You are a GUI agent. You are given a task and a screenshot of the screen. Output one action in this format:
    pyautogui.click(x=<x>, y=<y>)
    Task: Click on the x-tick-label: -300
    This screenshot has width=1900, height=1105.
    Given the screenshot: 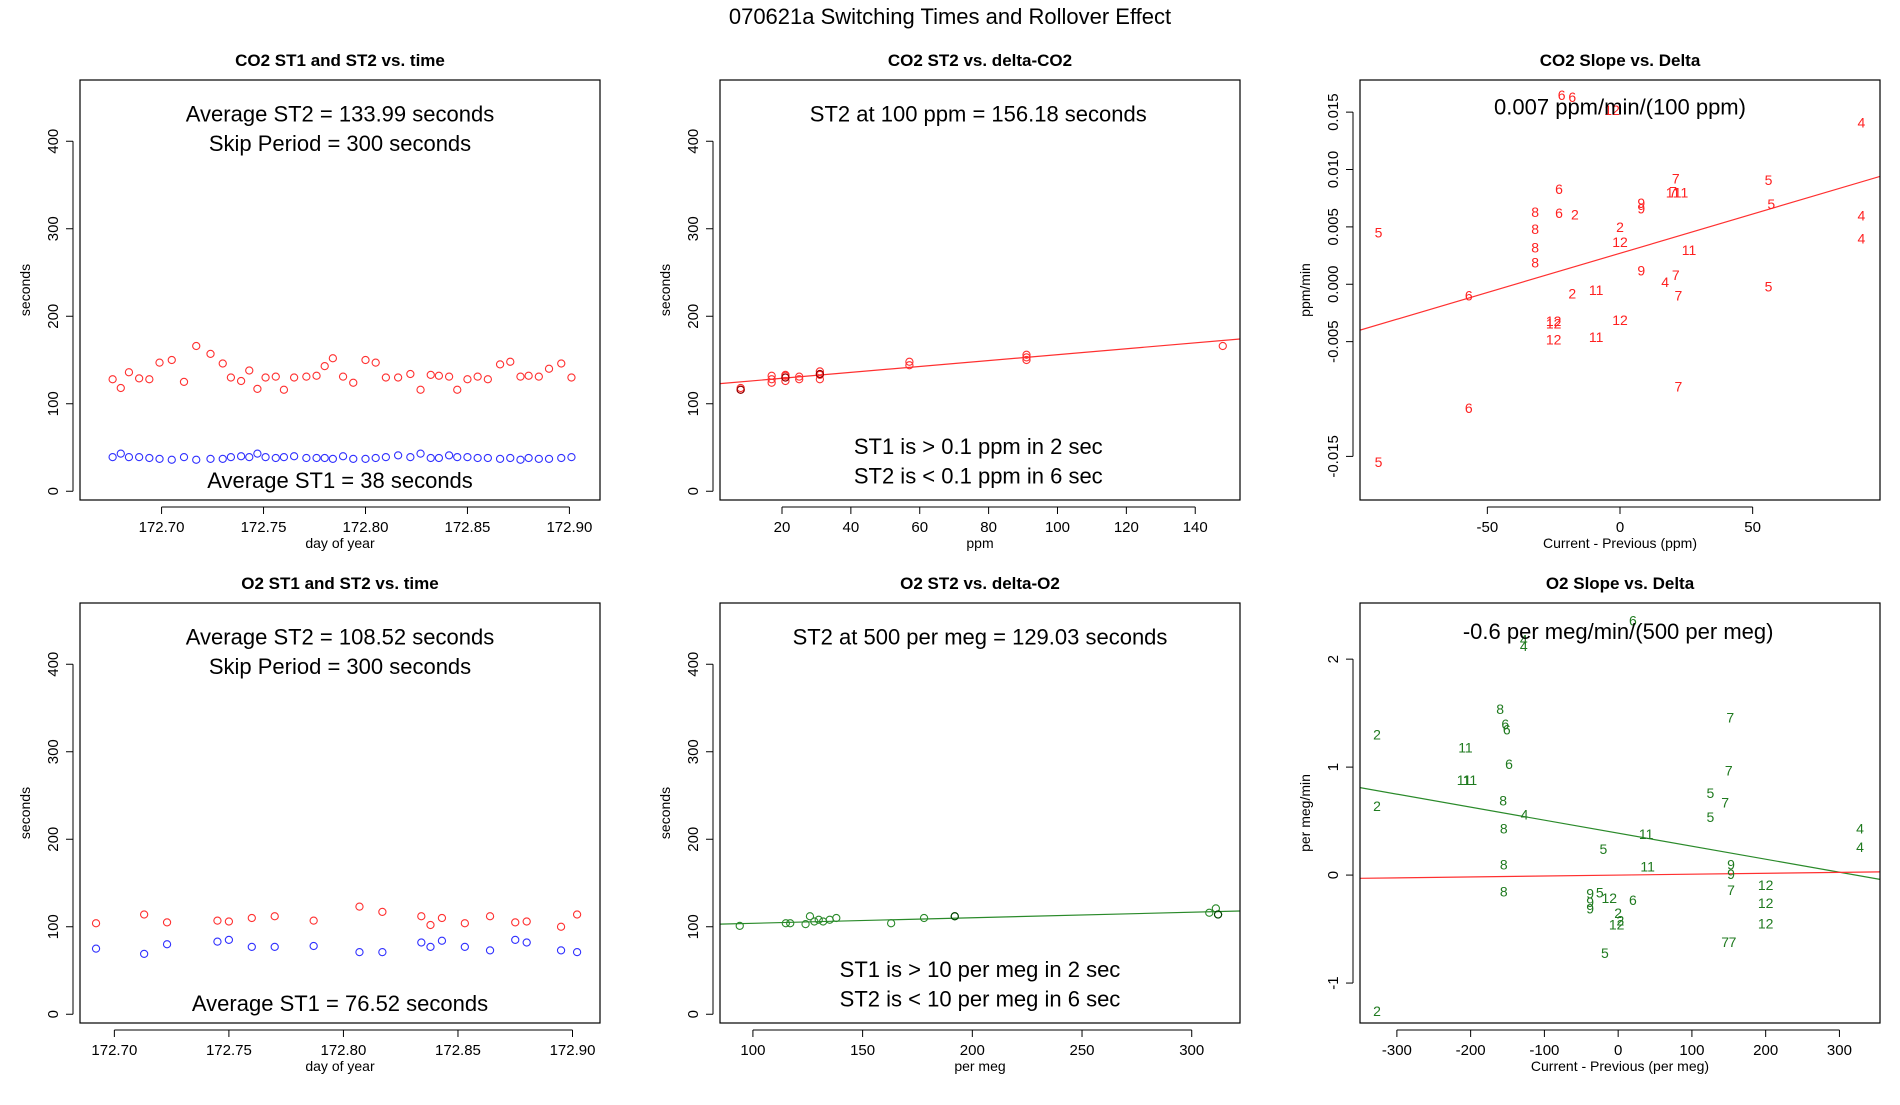 What is the action you would take?
    pyautogui.click(x=1397, y=1050)
    